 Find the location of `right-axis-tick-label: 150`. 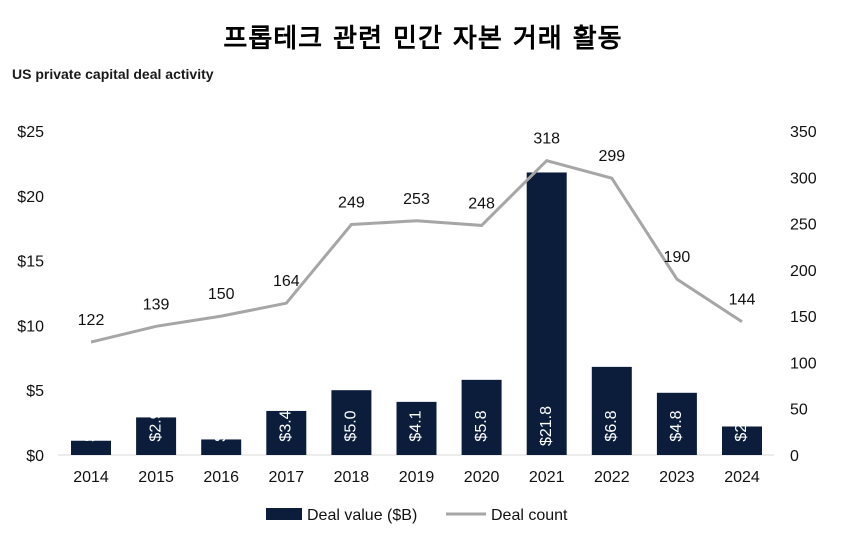

right-axis-tick-label: 150 is located at coordinates (803, 317).